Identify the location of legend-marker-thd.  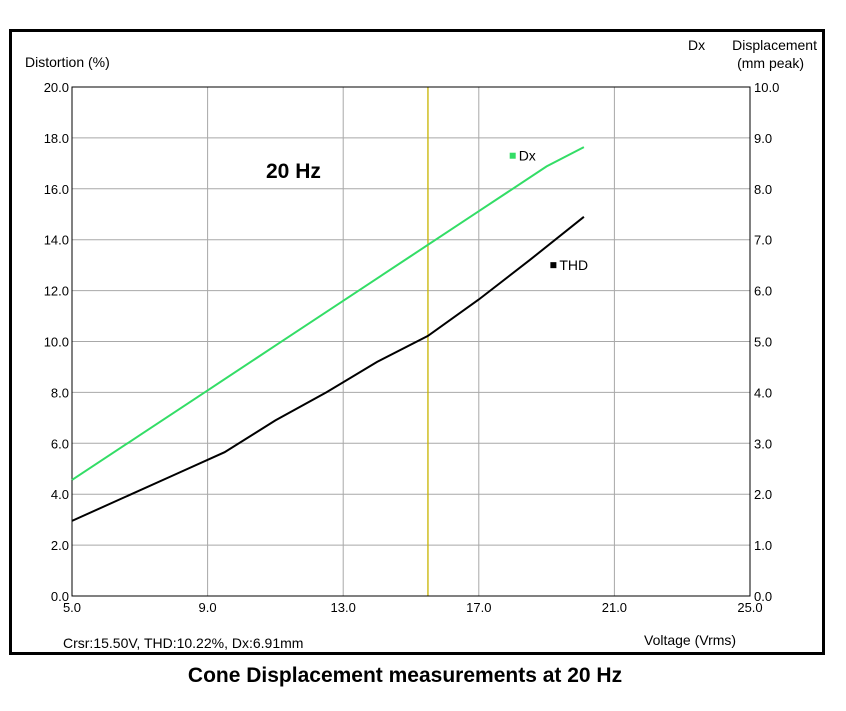
(553, 265).